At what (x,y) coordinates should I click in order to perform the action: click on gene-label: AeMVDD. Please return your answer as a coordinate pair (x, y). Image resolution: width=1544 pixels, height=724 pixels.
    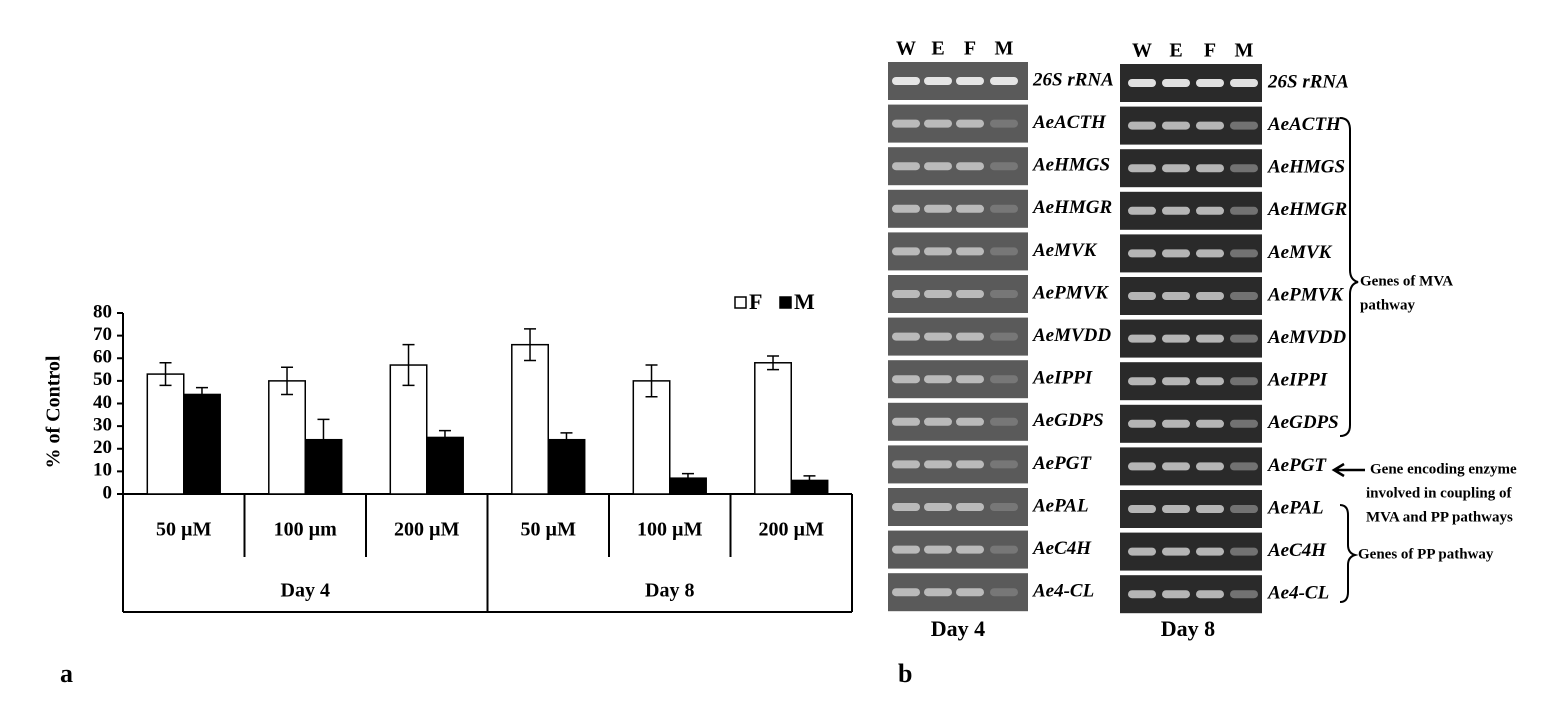
    Looking at the image, I should click on (1071, 335).